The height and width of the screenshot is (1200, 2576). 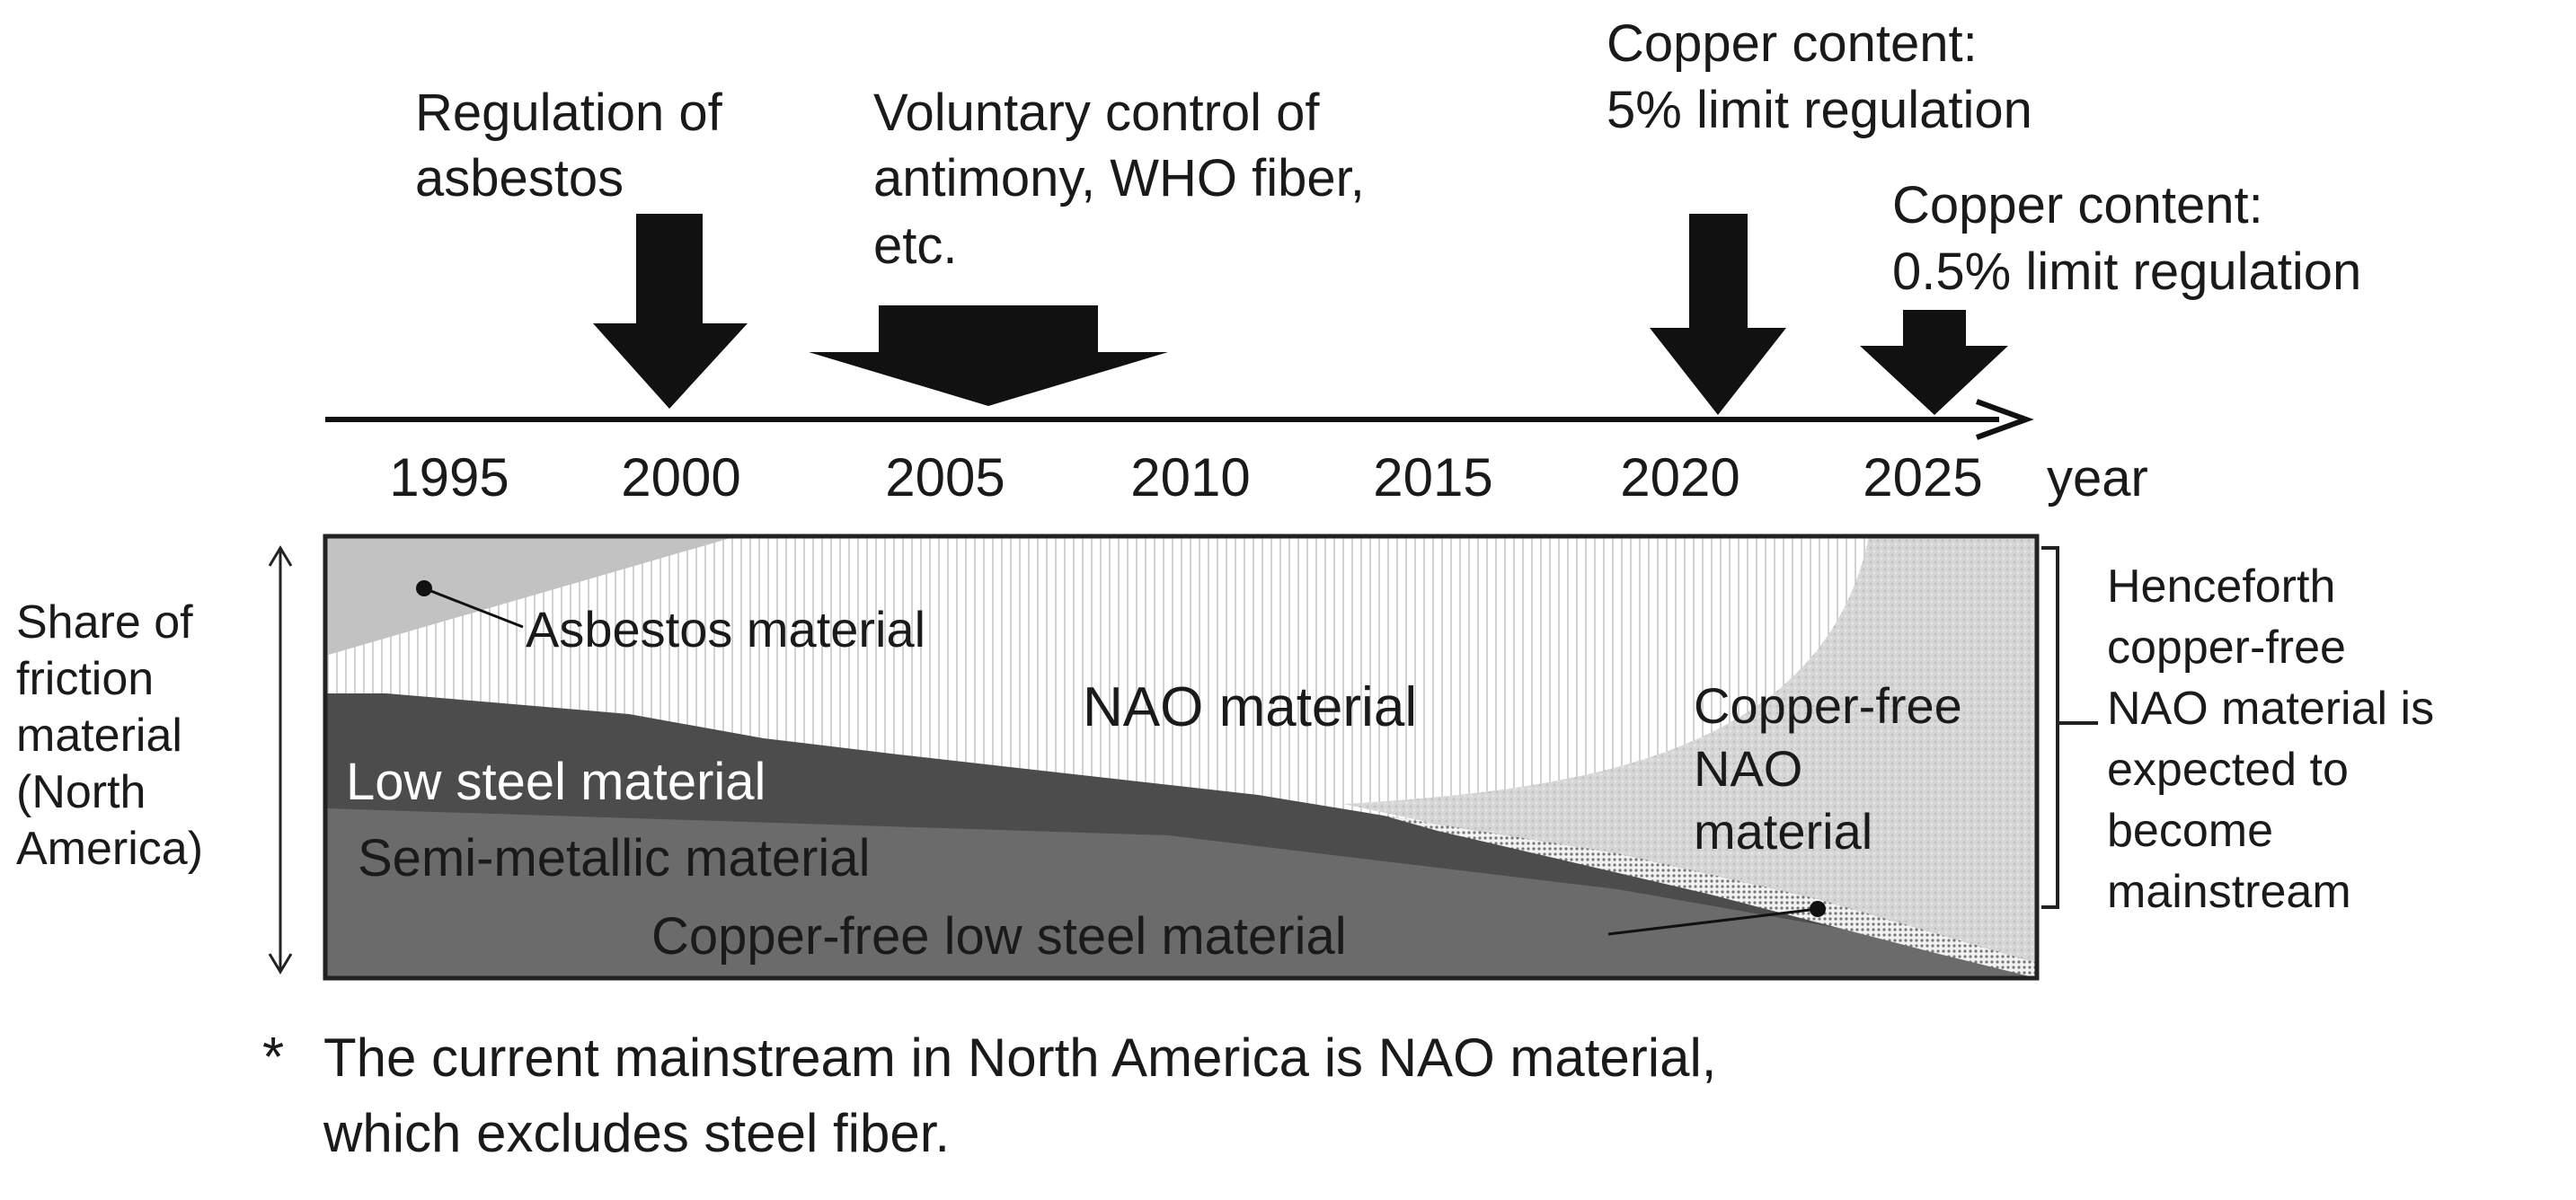 I want to click on share-axis-double-arrow, so click(x=280, y=760).